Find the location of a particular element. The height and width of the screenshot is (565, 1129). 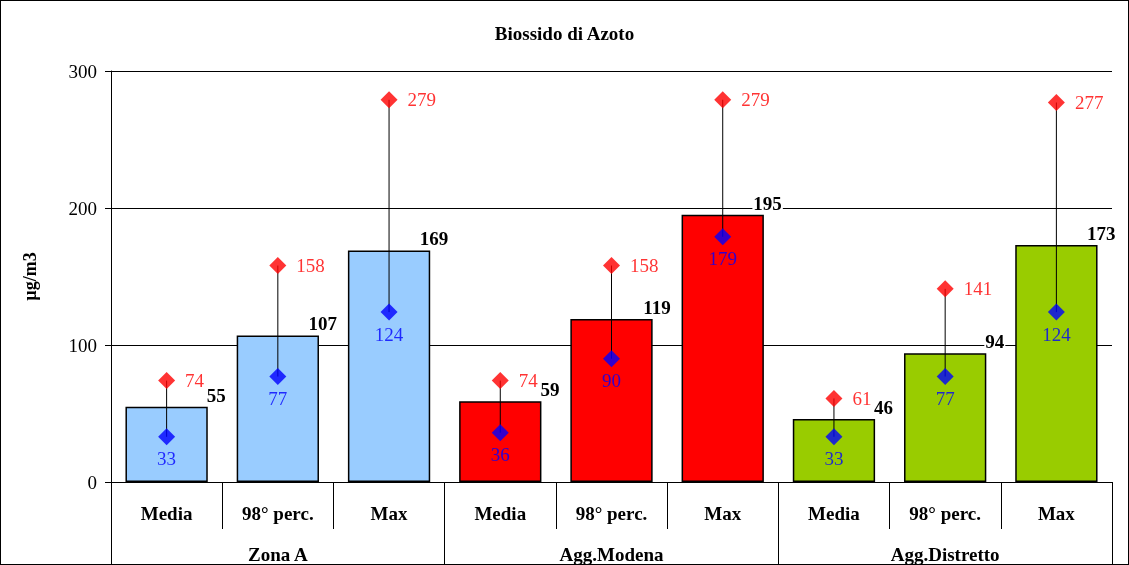

y-tick-label: 0 is located at coordinates (92, 482).